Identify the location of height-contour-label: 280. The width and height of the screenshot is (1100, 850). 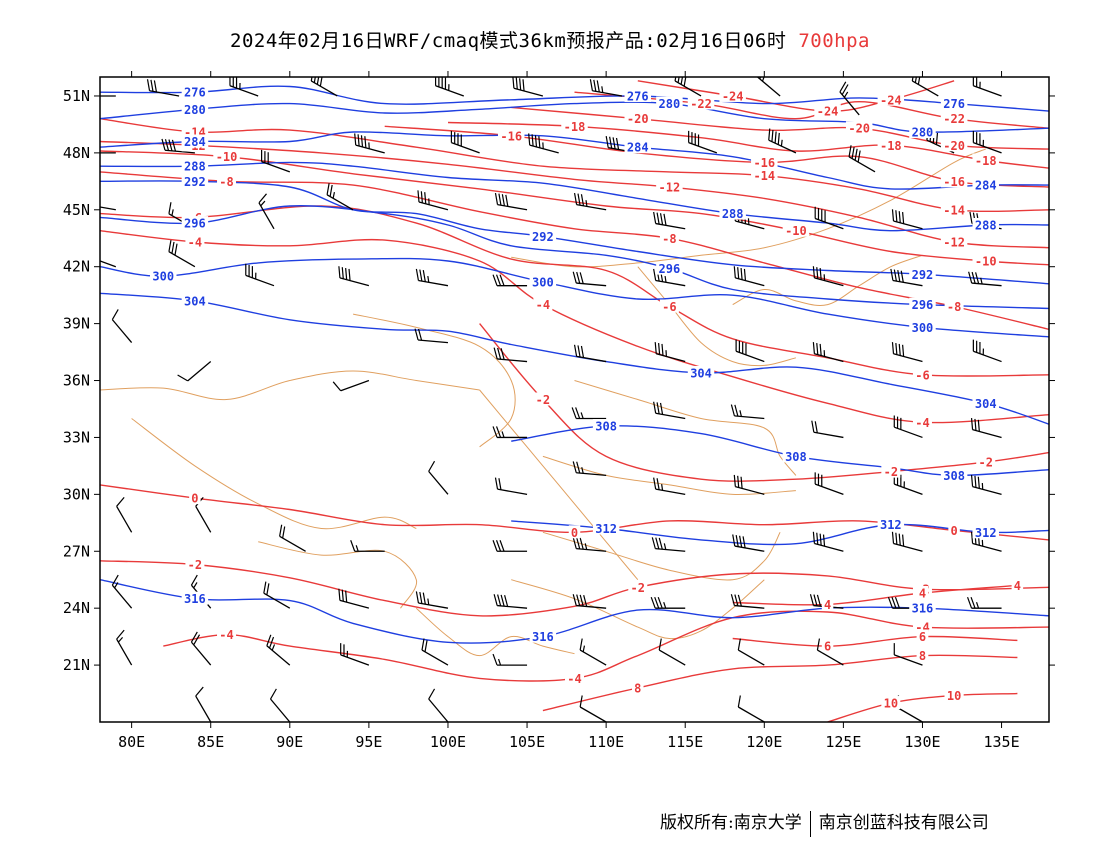
(670, 104).